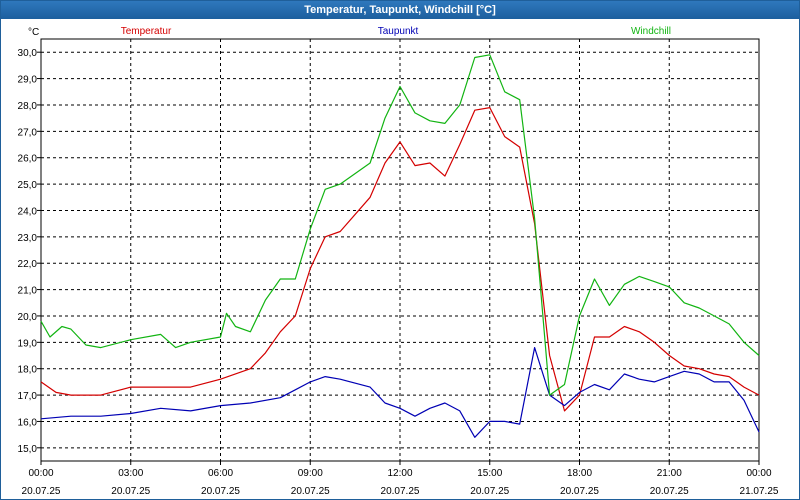 Image resolution: width=800 pixels, height=500 pixels. Describe the element at coordinates (33, 32) in the screenshot. I see `y-axis-unit-label: °C` at that location.